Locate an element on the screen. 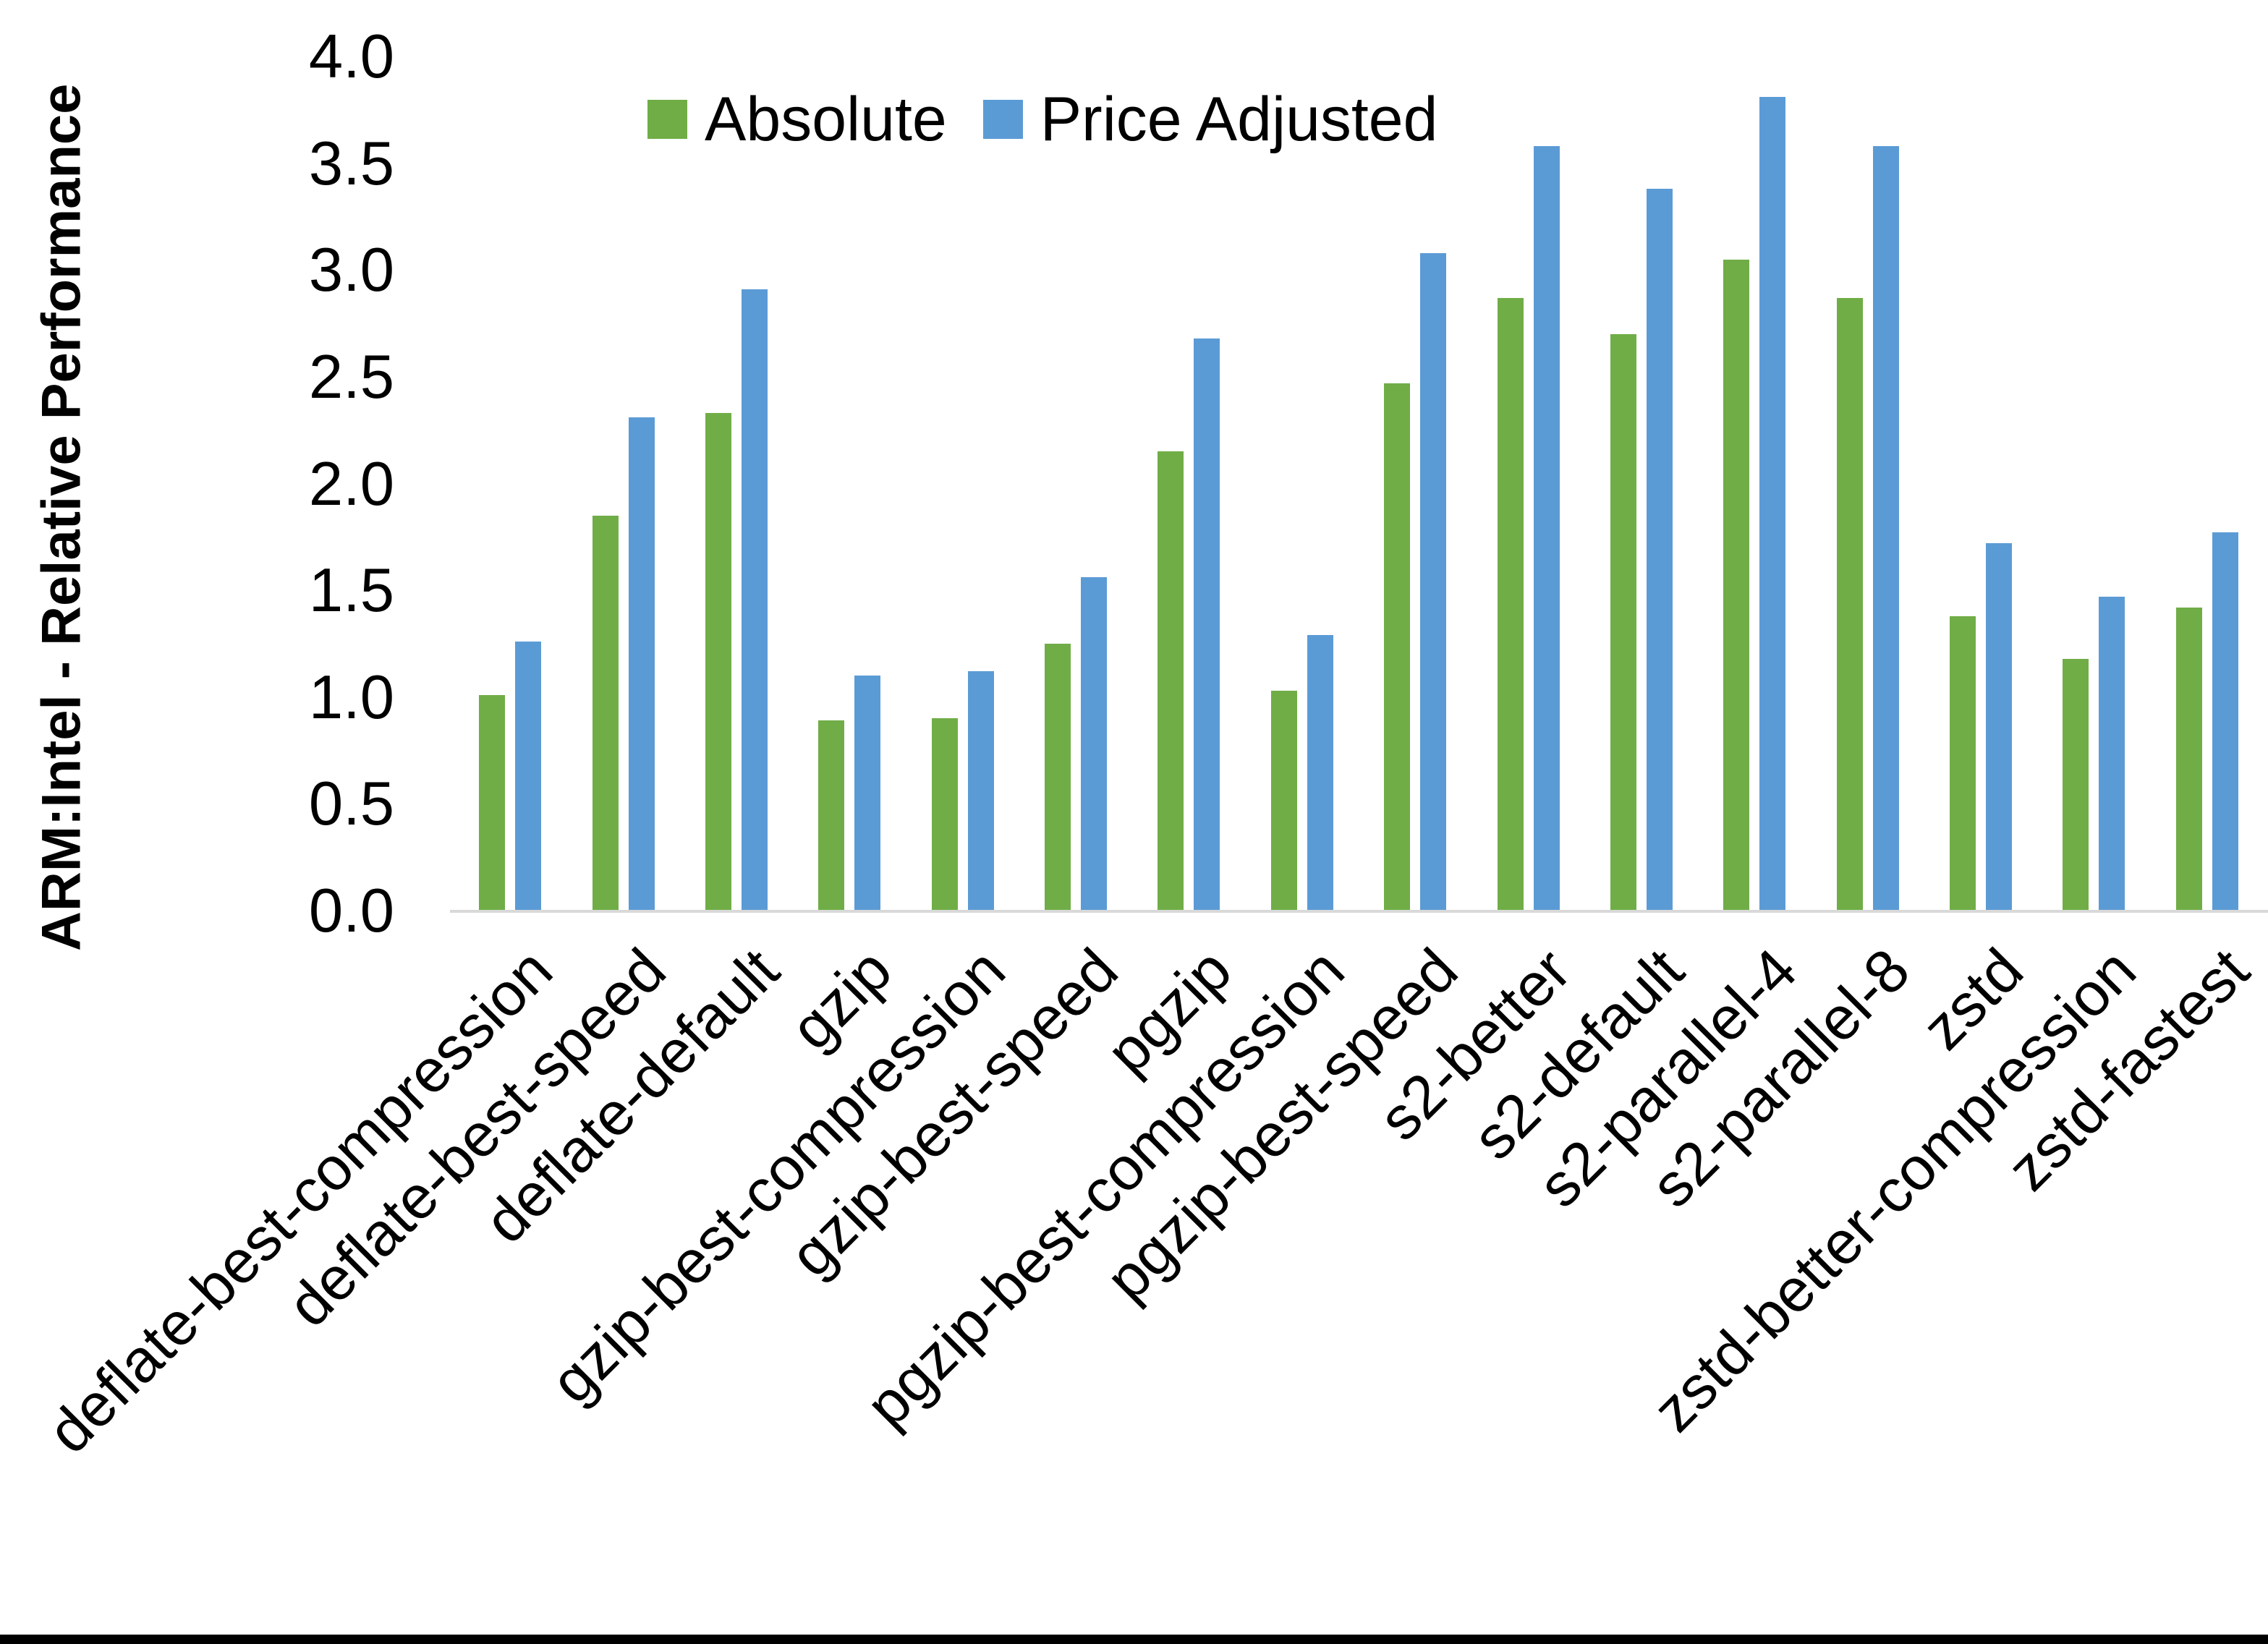 This screenshot has height=1644, width=2268. legend-label: Price Adjusted is located at coordinates (1239, 119).